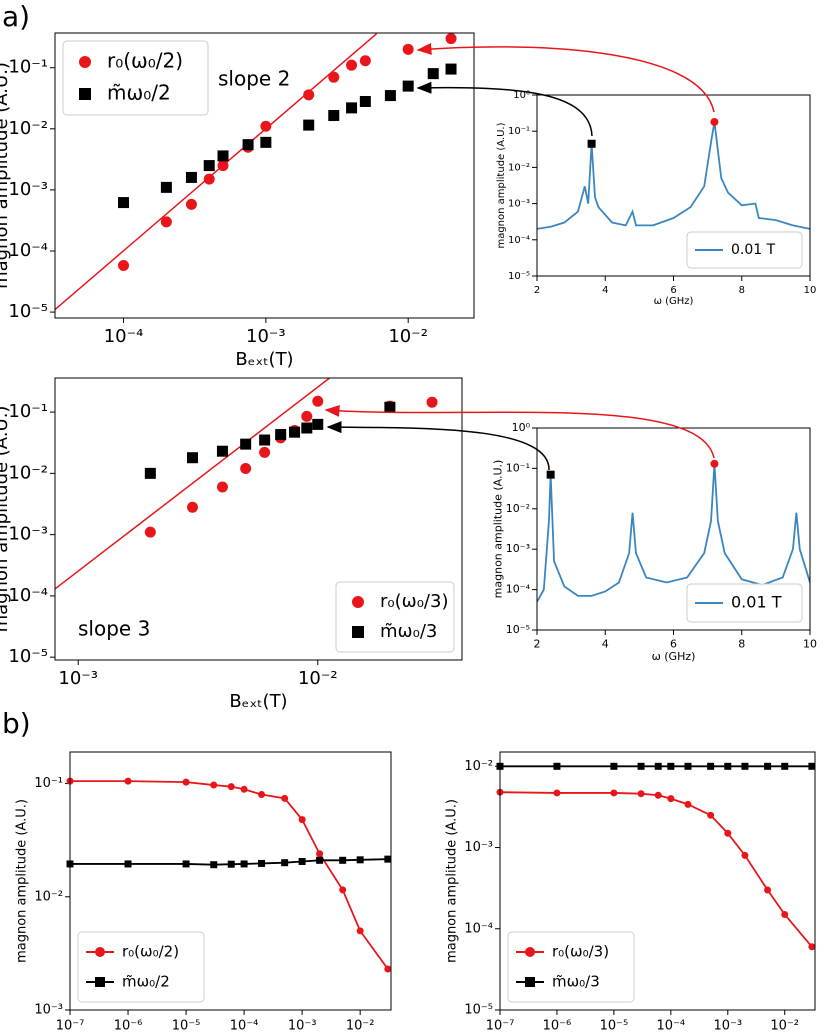 Image resolution: width=830 pixels, height=1035 pixels. What do you see at coordinates (674, 656) in the screenshot?
I see `x-axis-label: ω (GHz)` at bounding box center [674, 656].